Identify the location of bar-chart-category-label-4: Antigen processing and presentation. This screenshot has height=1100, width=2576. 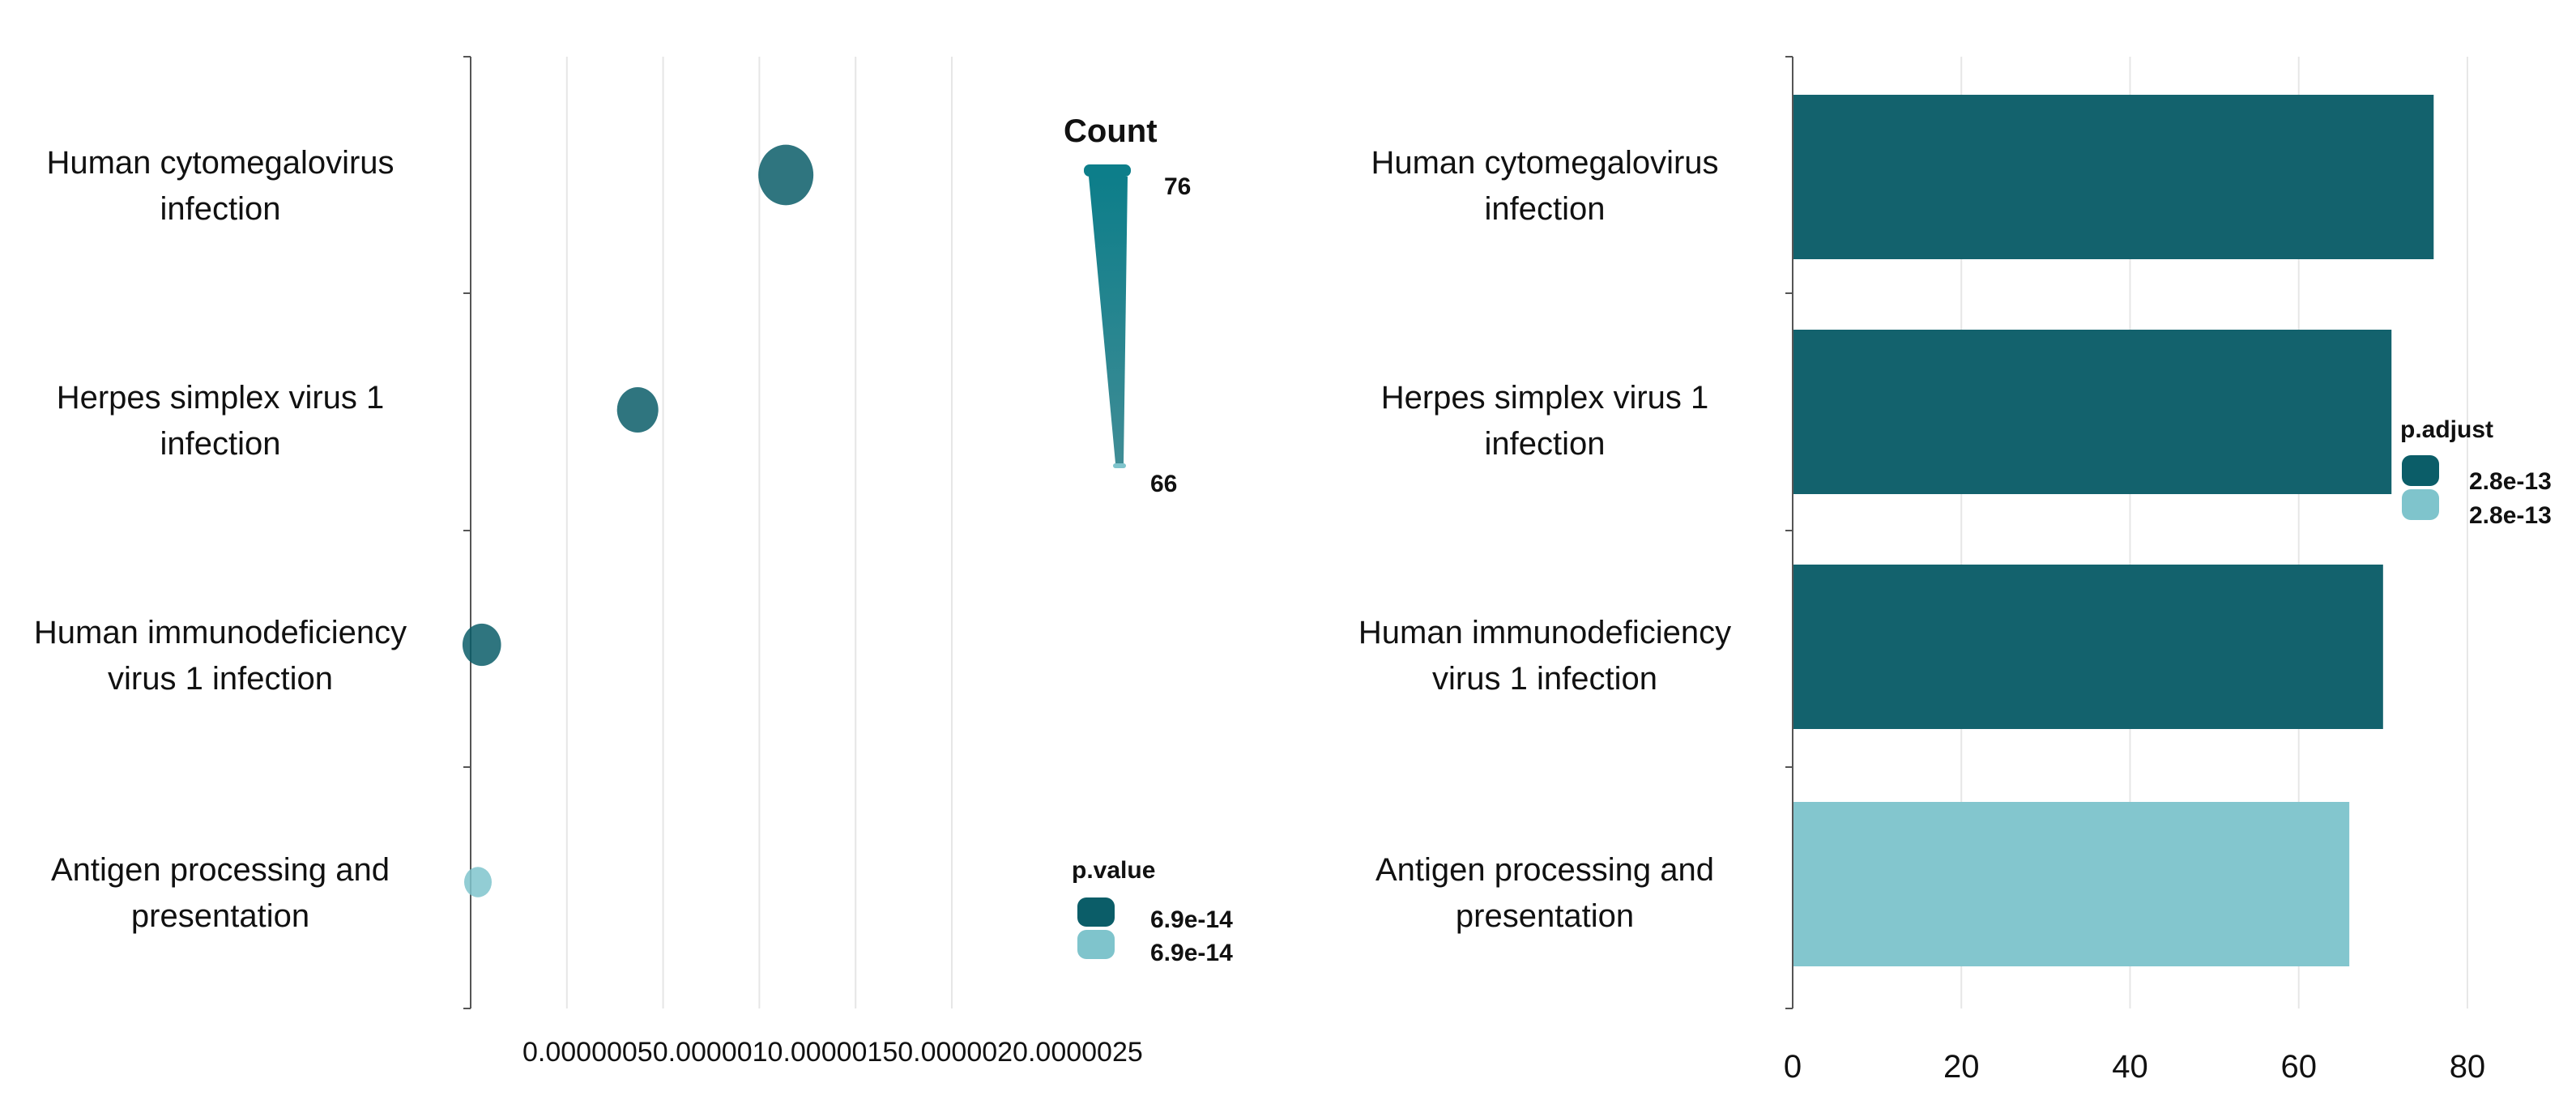
(1545, 893).